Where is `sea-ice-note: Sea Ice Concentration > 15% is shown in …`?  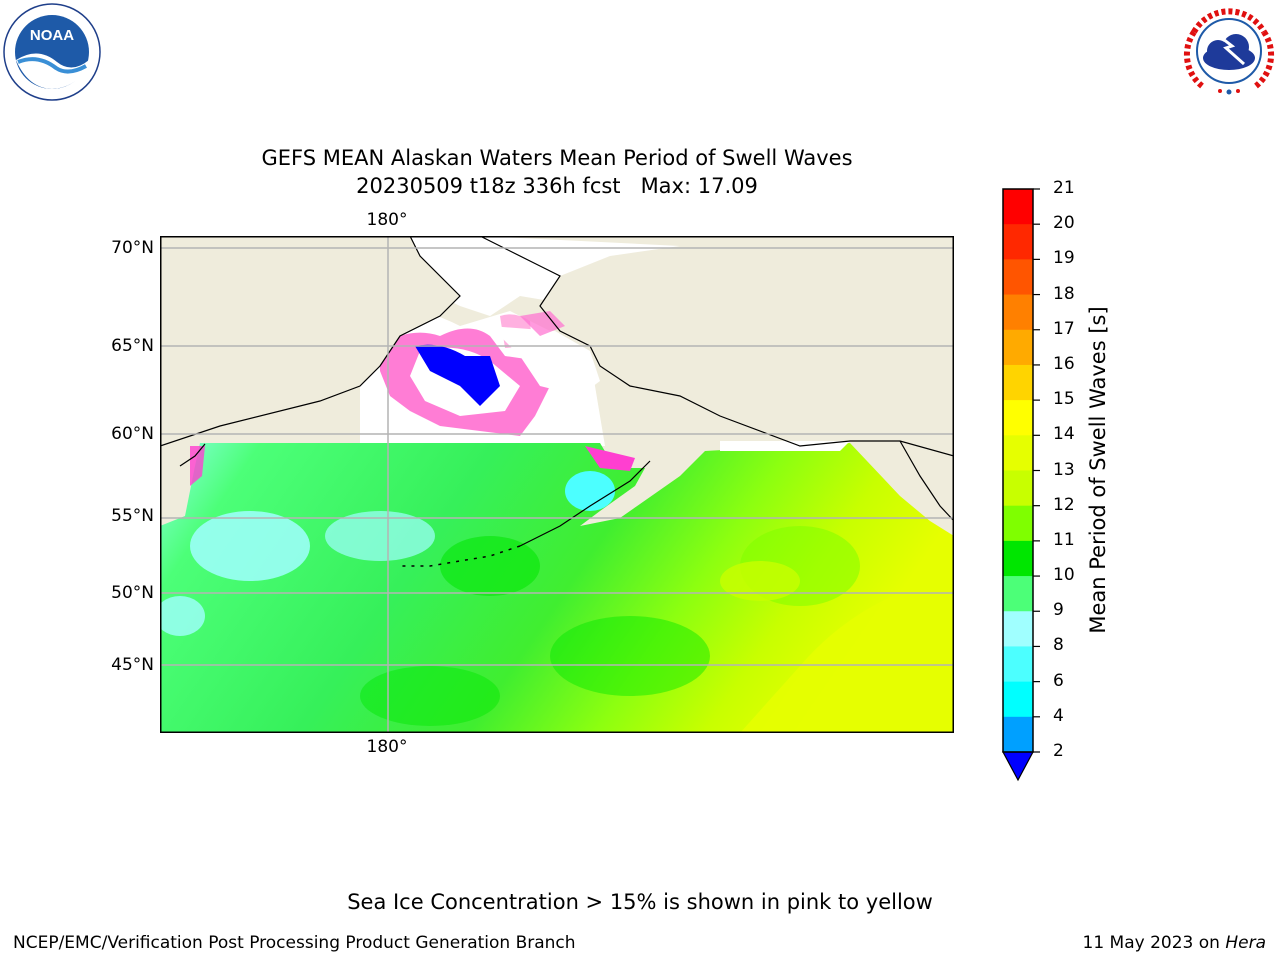
sea-ice-note: Sea Ice Concentration > 15% is shown in … is located at coordinates (640, 902).